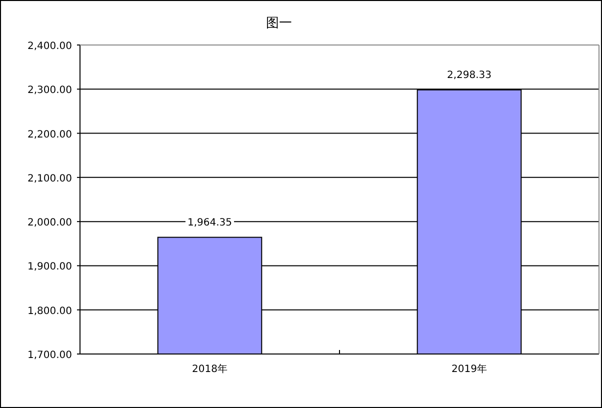  Describe the element at coordinates (209, 222) in the screenshot. I see `data-label: 1,964.35` at that location.